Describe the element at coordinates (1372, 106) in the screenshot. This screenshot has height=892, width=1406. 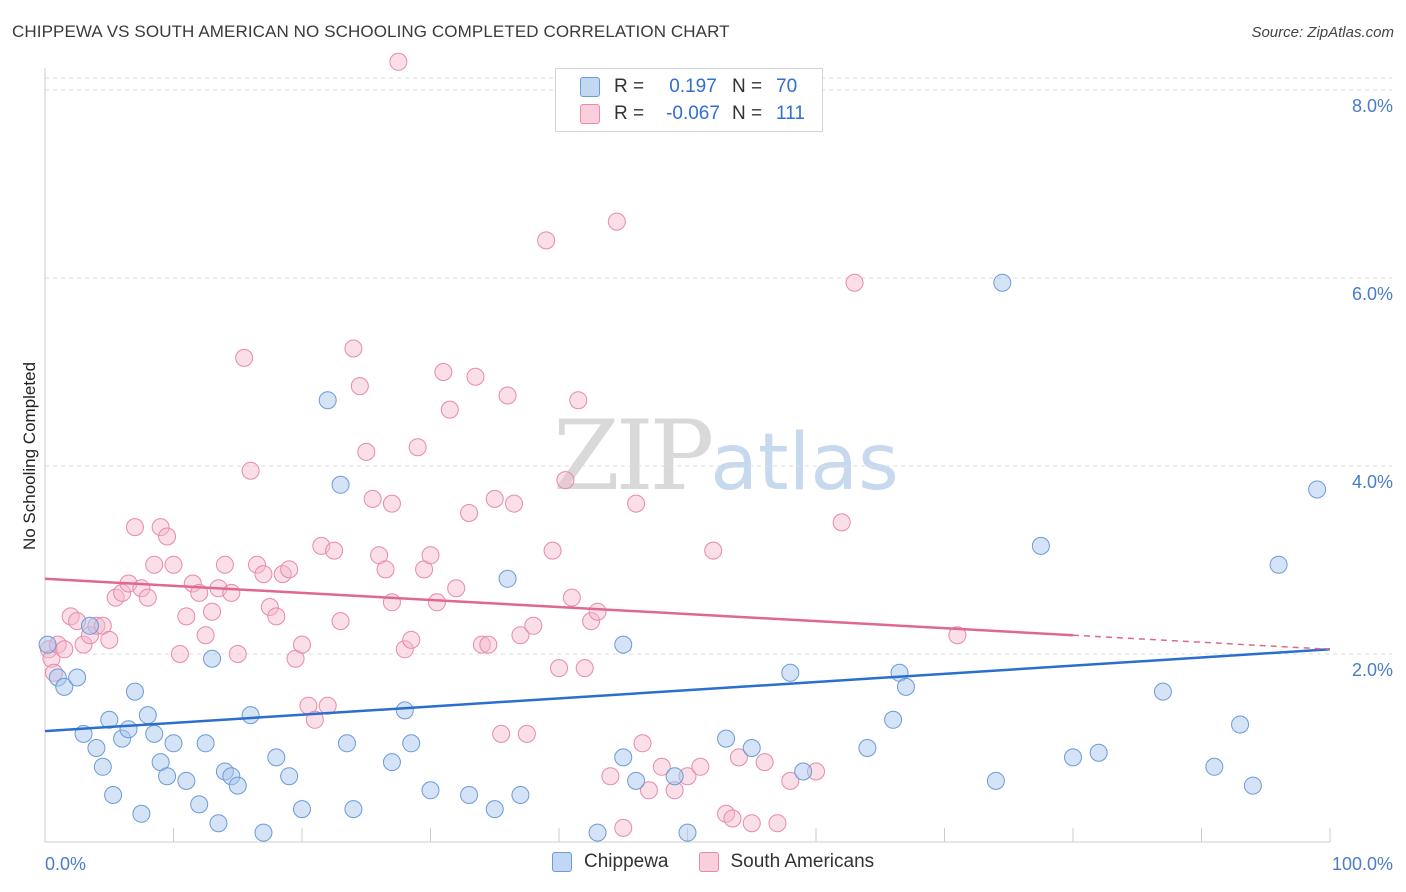
I see `y-tick-label: 8.0%` at that location.